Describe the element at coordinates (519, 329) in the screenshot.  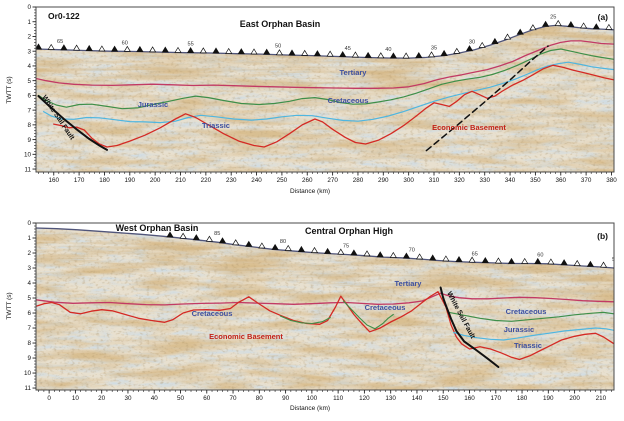
I see `jurassic-label-b: Jurassic` at that location.